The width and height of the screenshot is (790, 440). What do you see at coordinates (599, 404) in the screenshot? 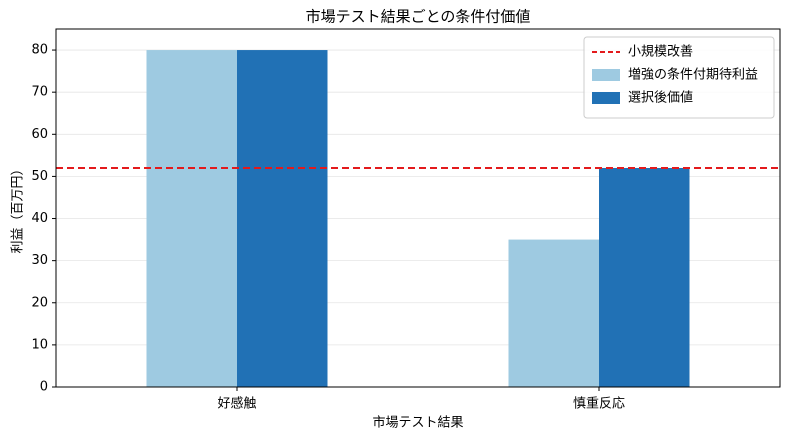
I see `x-tick-label: 慎重反応` at bounding box center [599, 404].